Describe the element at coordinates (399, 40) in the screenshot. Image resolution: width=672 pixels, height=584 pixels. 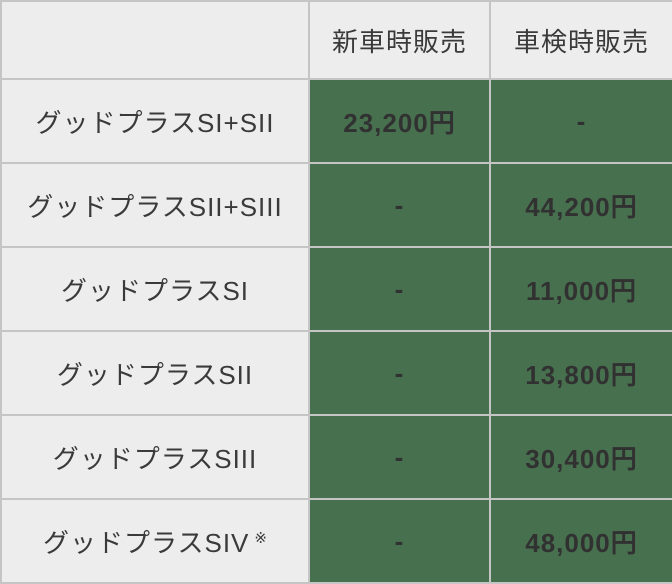
I see `column-header-new-car-sale: 新車時販売` at that location.